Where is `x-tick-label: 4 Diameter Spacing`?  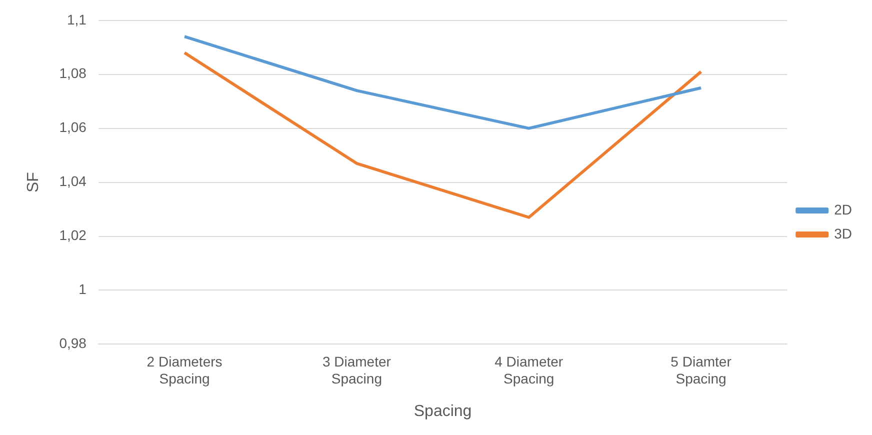
x-tick-label: 4 Diameter Spacing is located at coordinates (529, 369).